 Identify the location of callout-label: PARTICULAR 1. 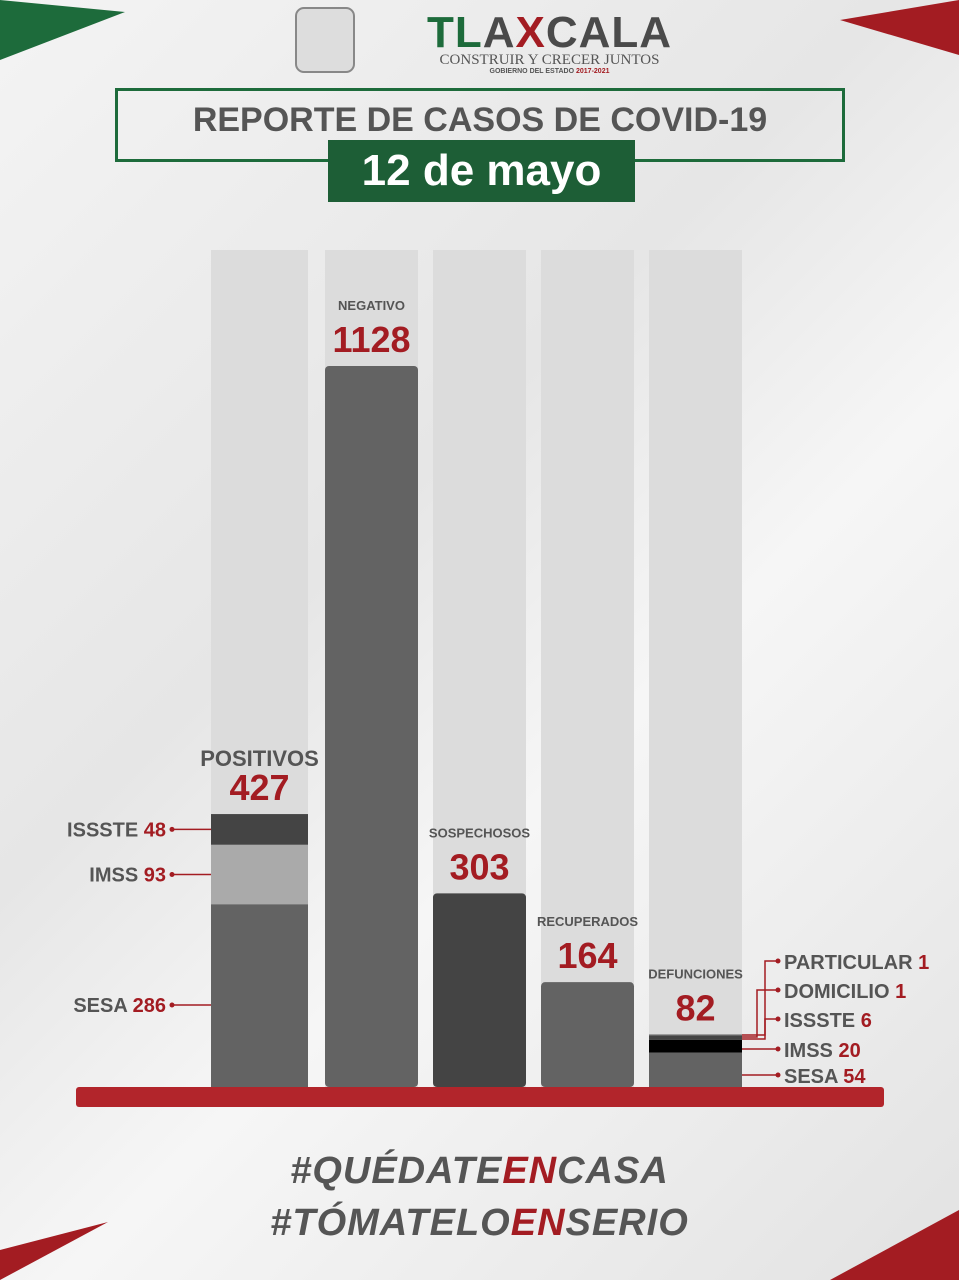
(856, 963).